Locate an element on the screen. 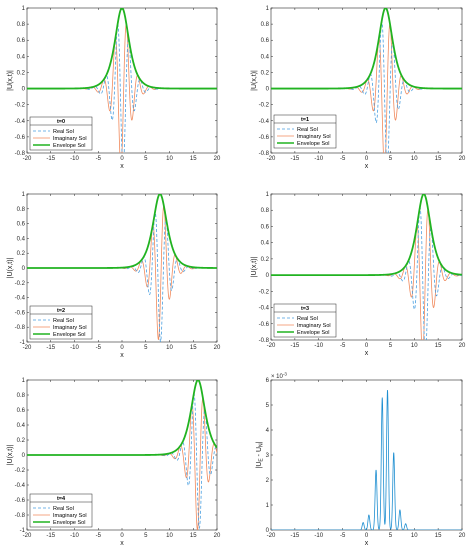  legend-title: t=2 is located at coordinates (61, 311).